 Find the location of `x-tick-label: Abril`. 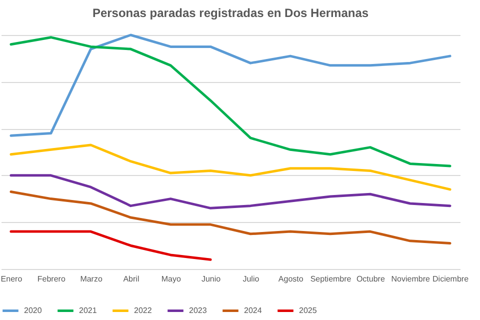

x-tick-label: Abril is located at coordinates (131, 279).